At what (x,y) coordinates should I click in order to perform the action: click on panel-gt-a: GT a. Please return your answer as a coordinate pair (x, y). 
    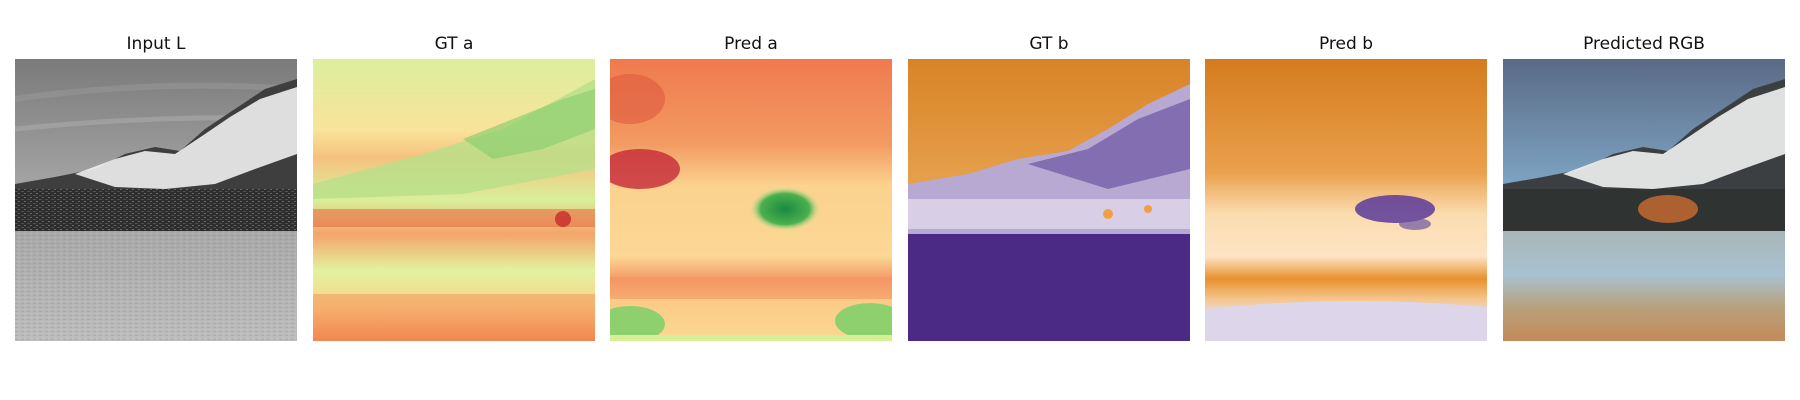
    Looking at the image, I should click on (454, 185).